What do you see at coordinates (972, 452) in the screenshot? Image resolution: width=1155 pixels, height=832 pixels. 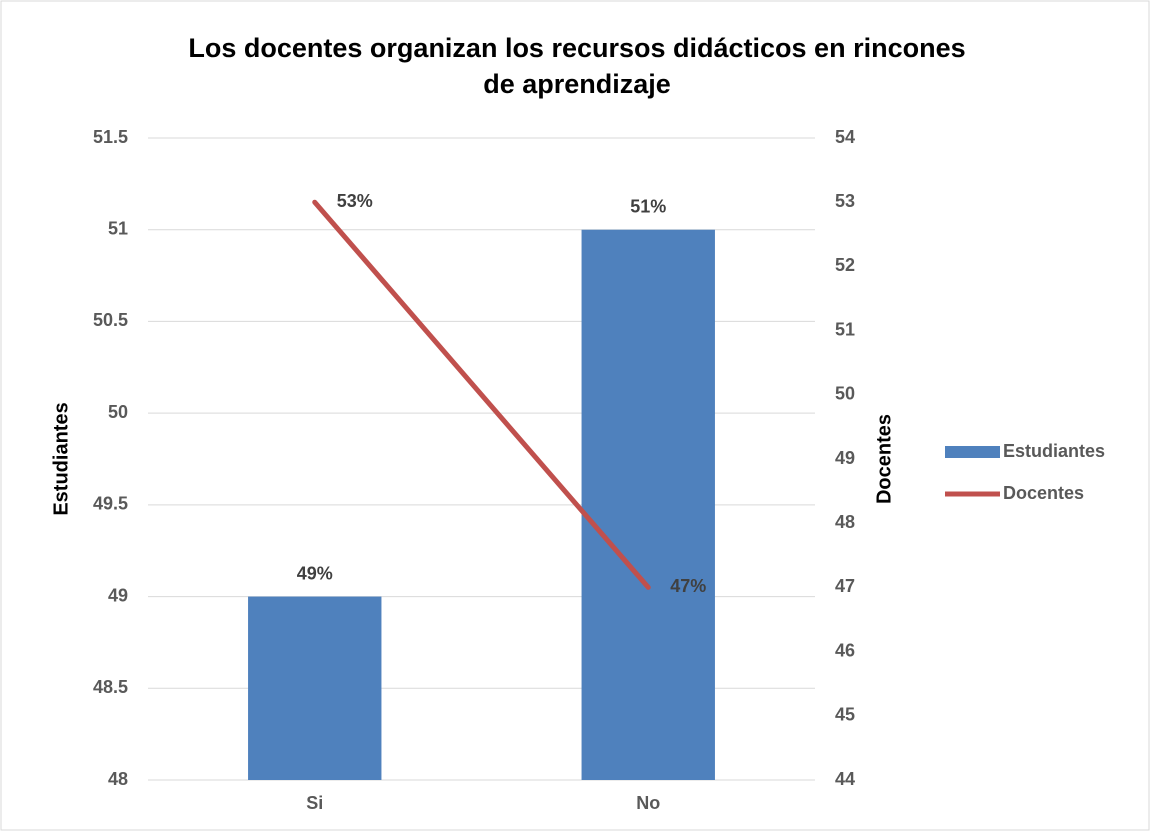 I see `legend-swatch` at bounding box center [972, 452].